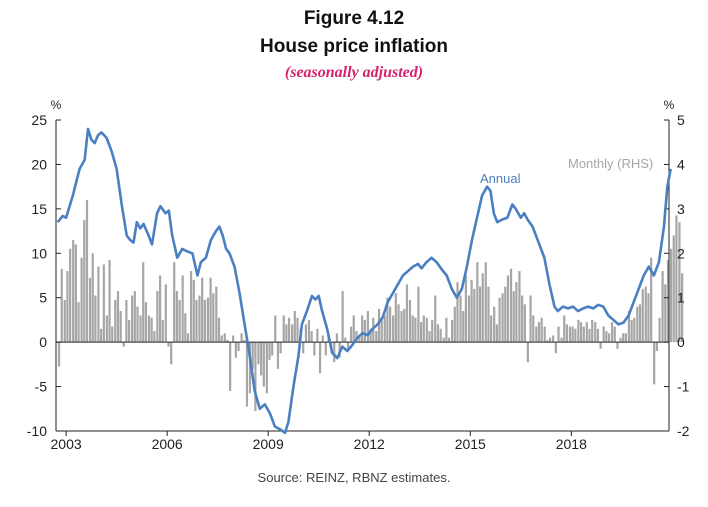  What do you see at coordinates (369, 444) in the screenshot?
I see `x-tick-label: 2012` at bounding box center [369, 444].